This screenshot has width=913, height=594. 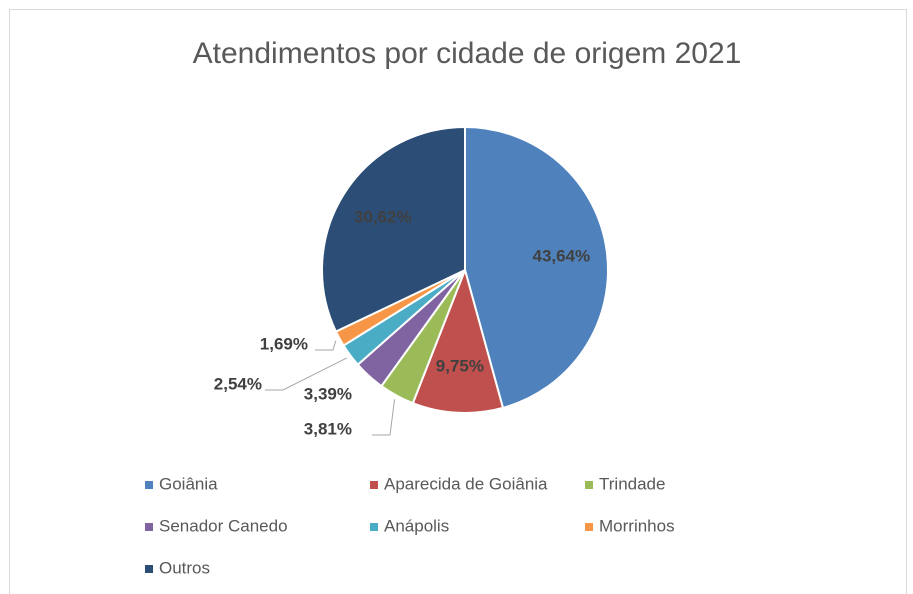 What do you see at coordinates (562, 255) in the screenshot?
I see `data-label: 43,64%` at bounding box center [562, 255].